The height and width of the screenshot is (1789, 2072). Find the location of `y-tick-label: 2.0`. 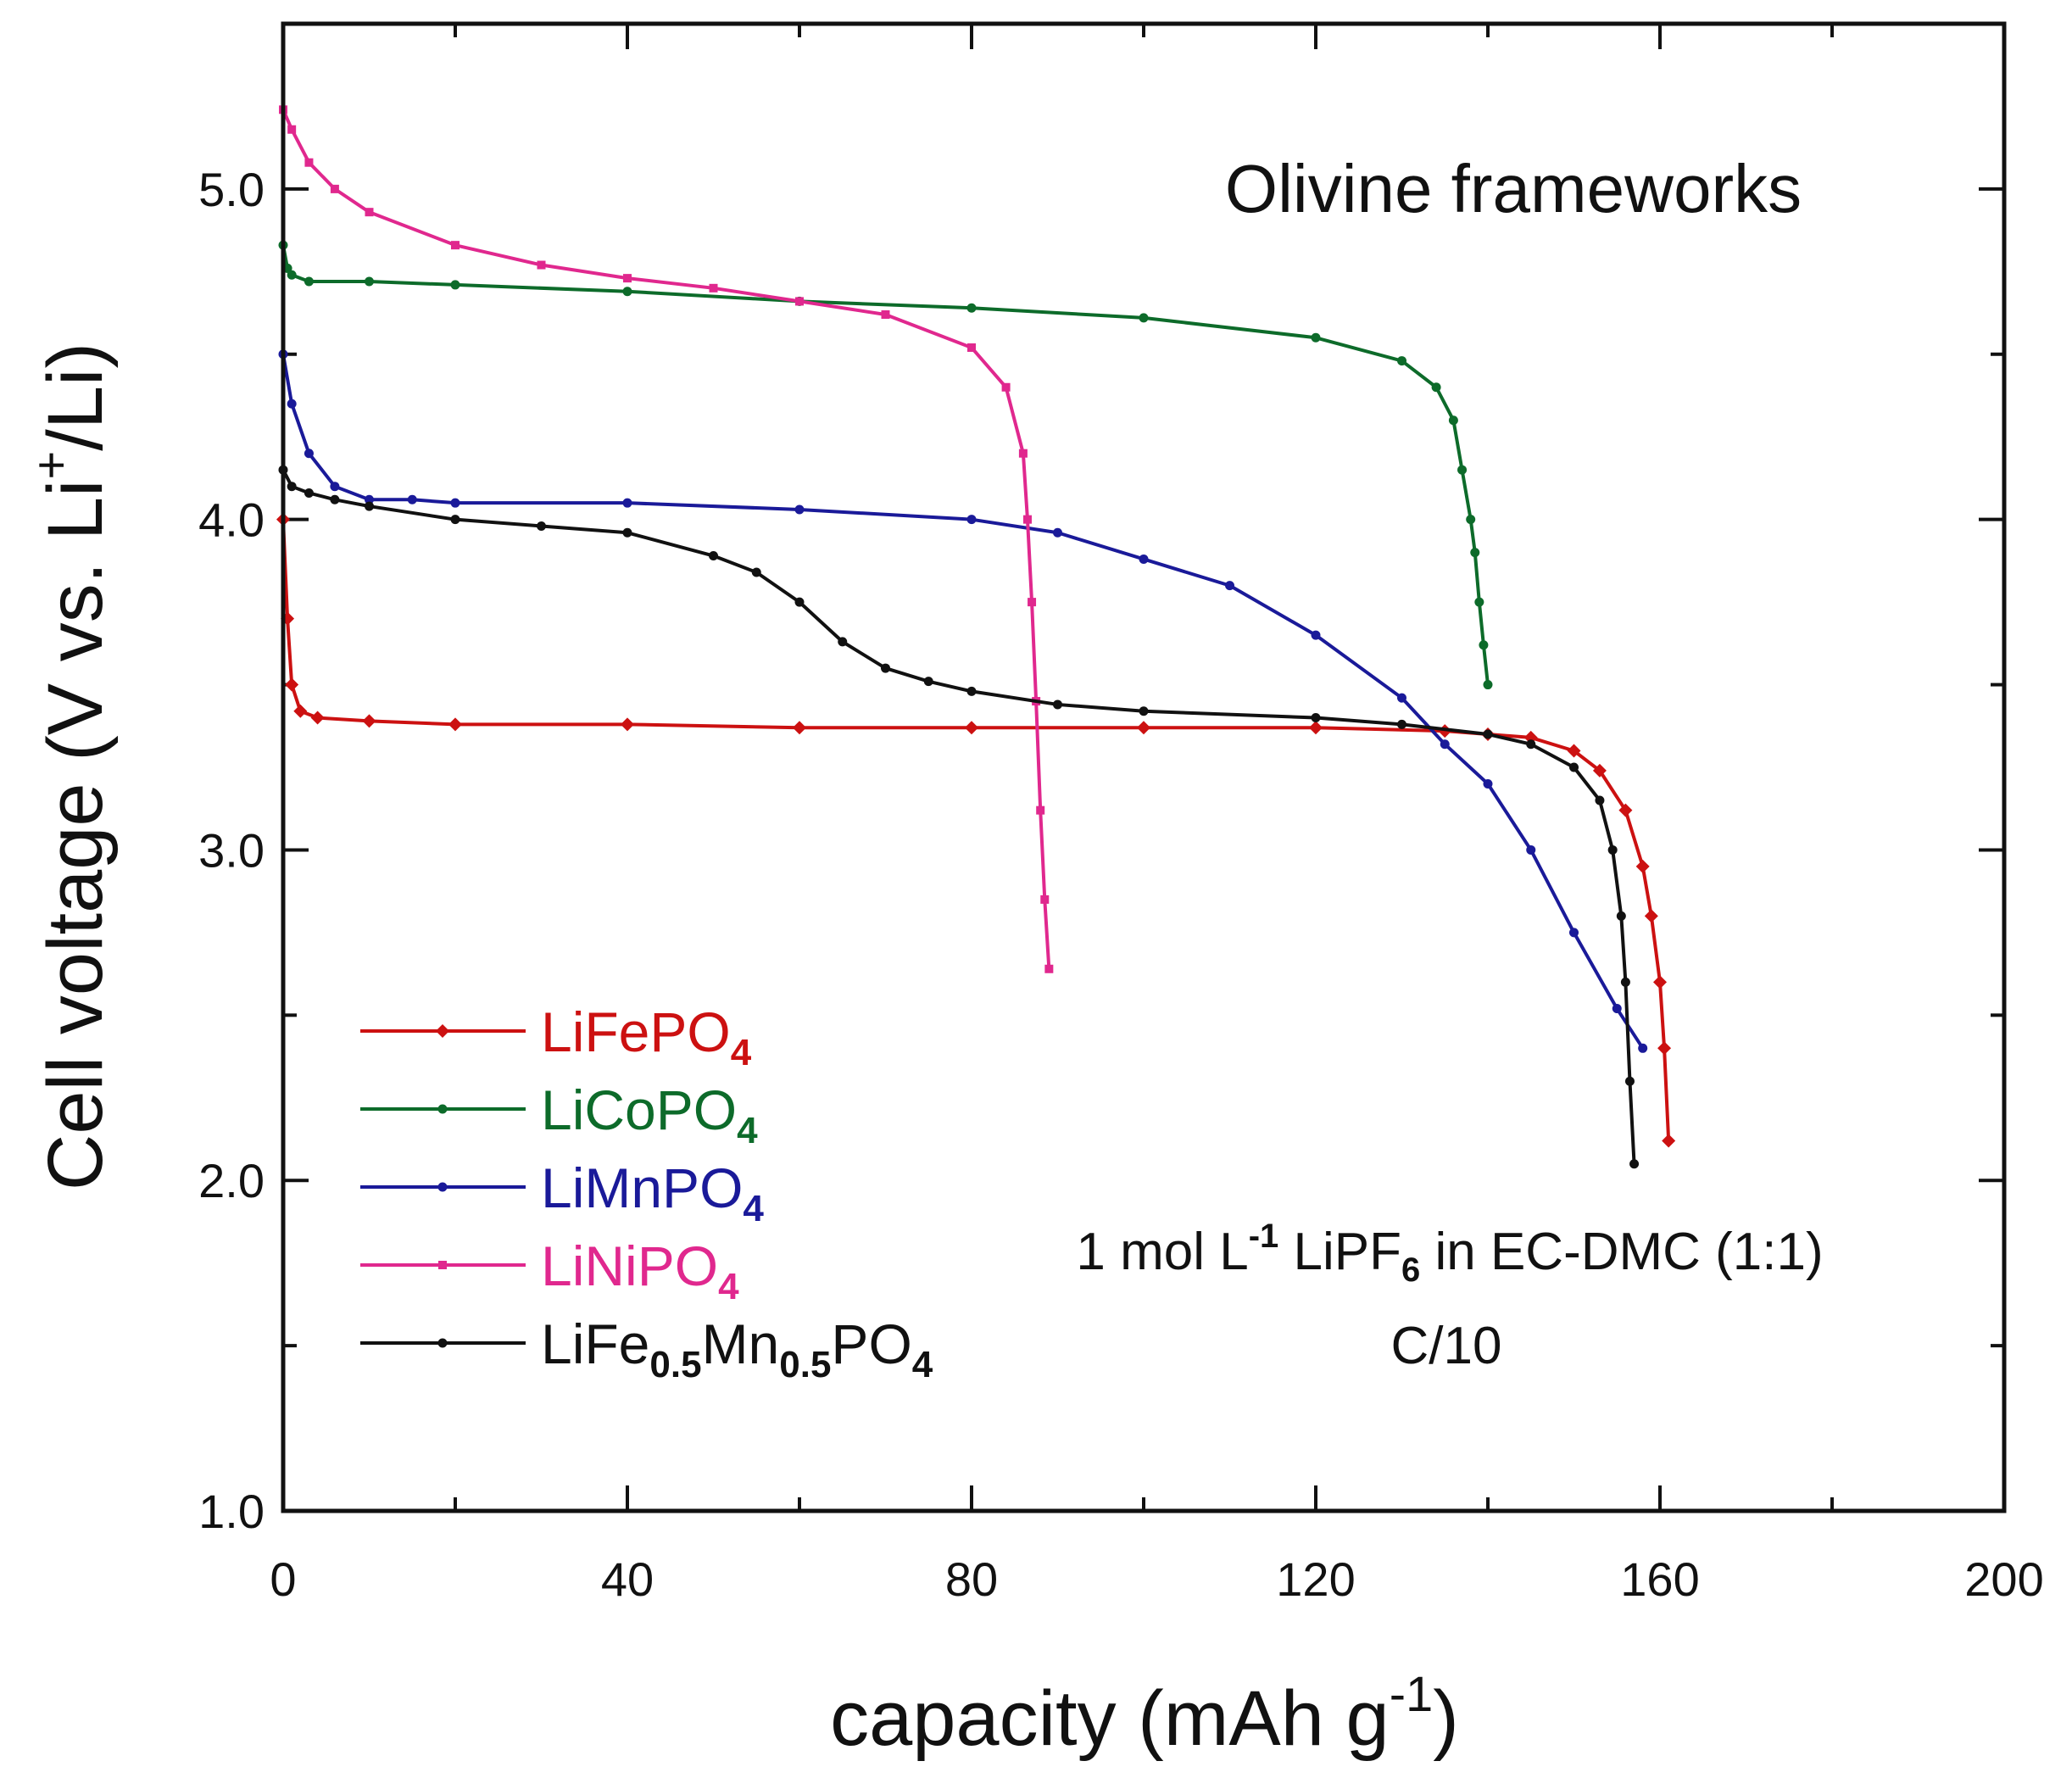

y-tick-label: 2.0 is located at coordinates (231, 1181).